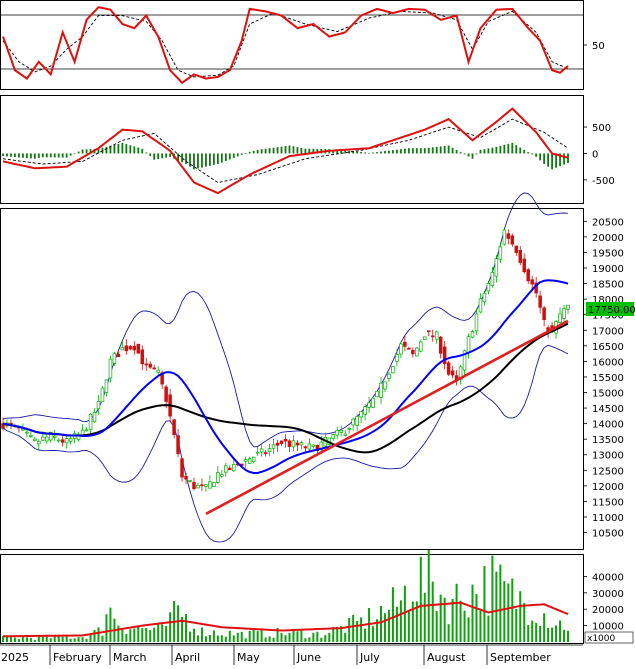 This screenshot has height=669, width=635. I want to click on price-tick-label: 14500, so click(608, 409).